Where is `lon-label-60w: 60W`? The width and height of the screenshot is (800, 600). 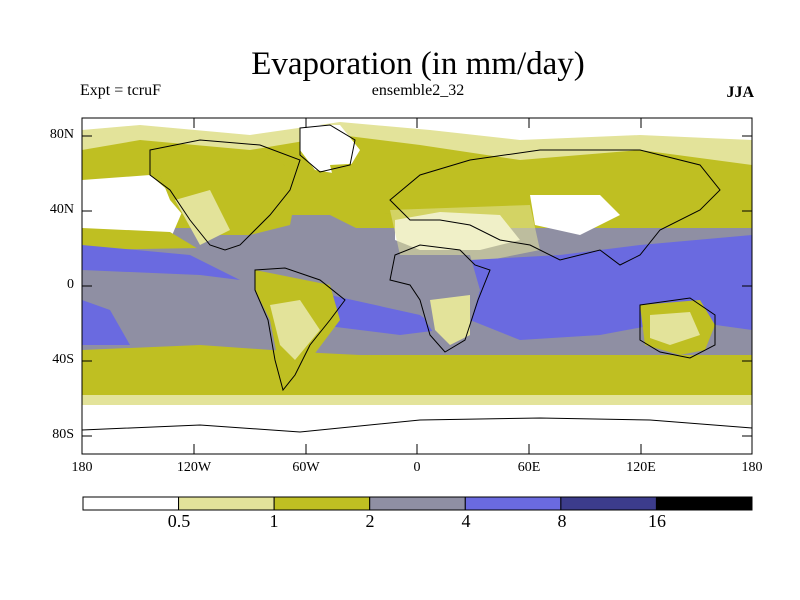
lon-label-60w: 60W is located at coordinates (306, 467).